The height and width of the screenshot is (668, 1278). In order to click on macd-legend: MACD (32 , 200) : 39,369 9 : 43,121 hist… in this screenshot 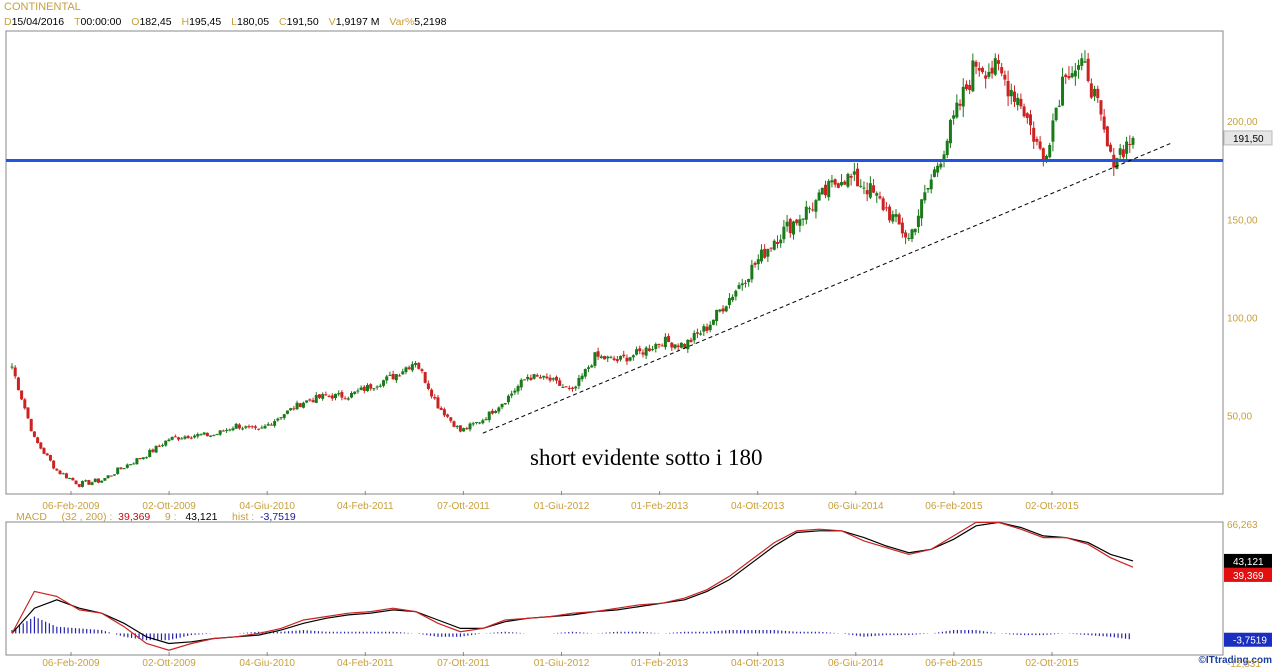, I will do `click(156, 517)`.